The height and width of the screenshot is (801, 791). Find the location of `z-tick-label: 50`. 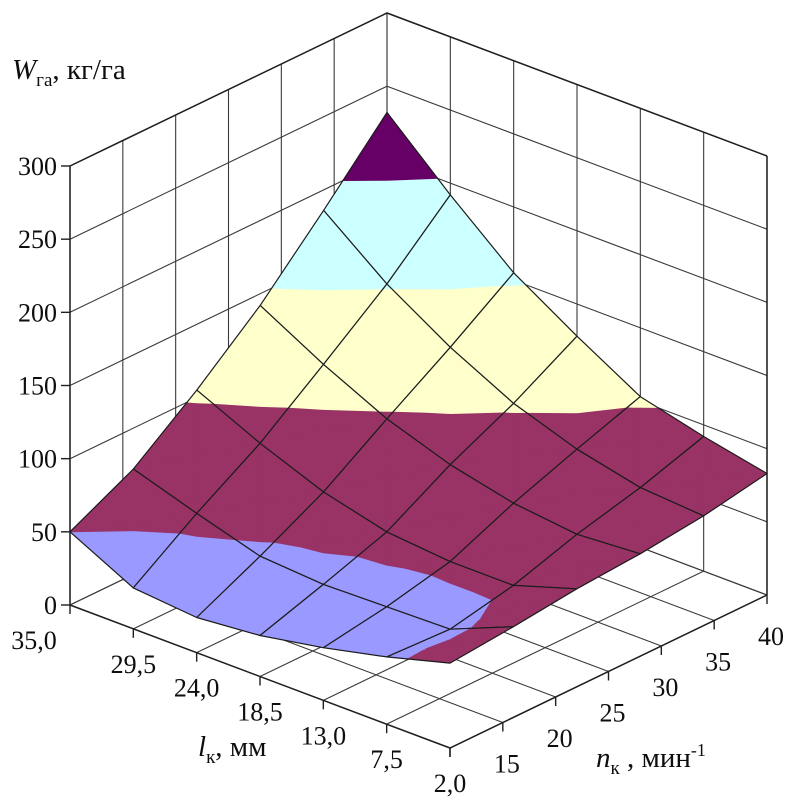

z-tick-label: 50 is located at coordinates (44, 532).